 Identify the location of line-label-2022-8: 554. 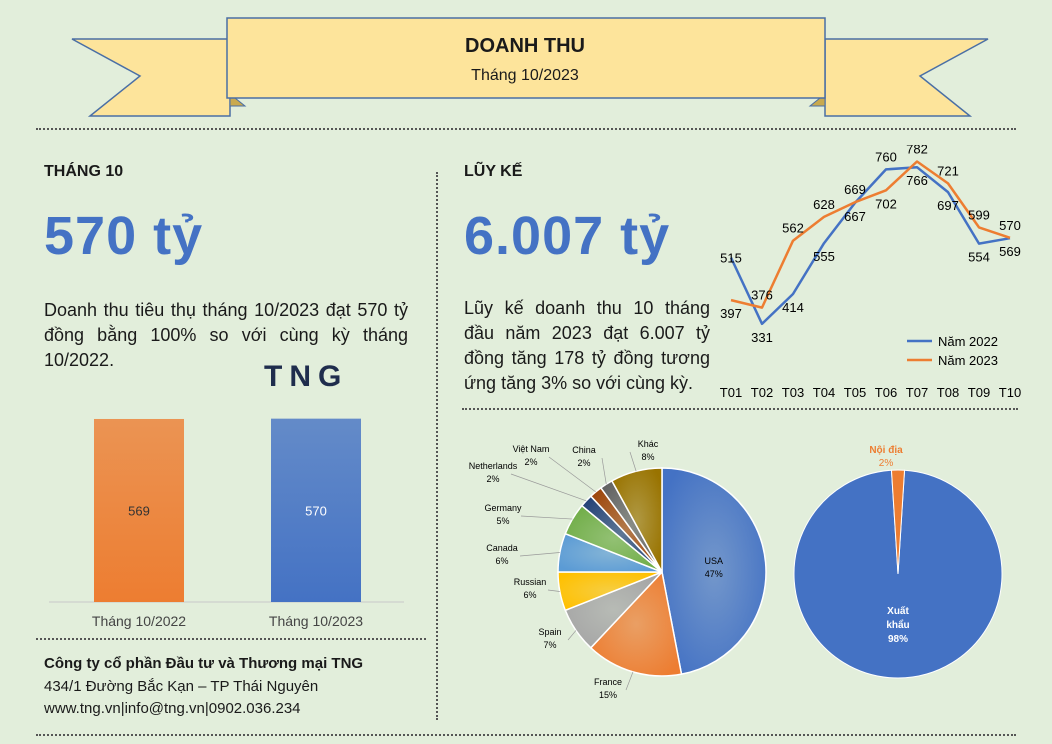
(979, 257).